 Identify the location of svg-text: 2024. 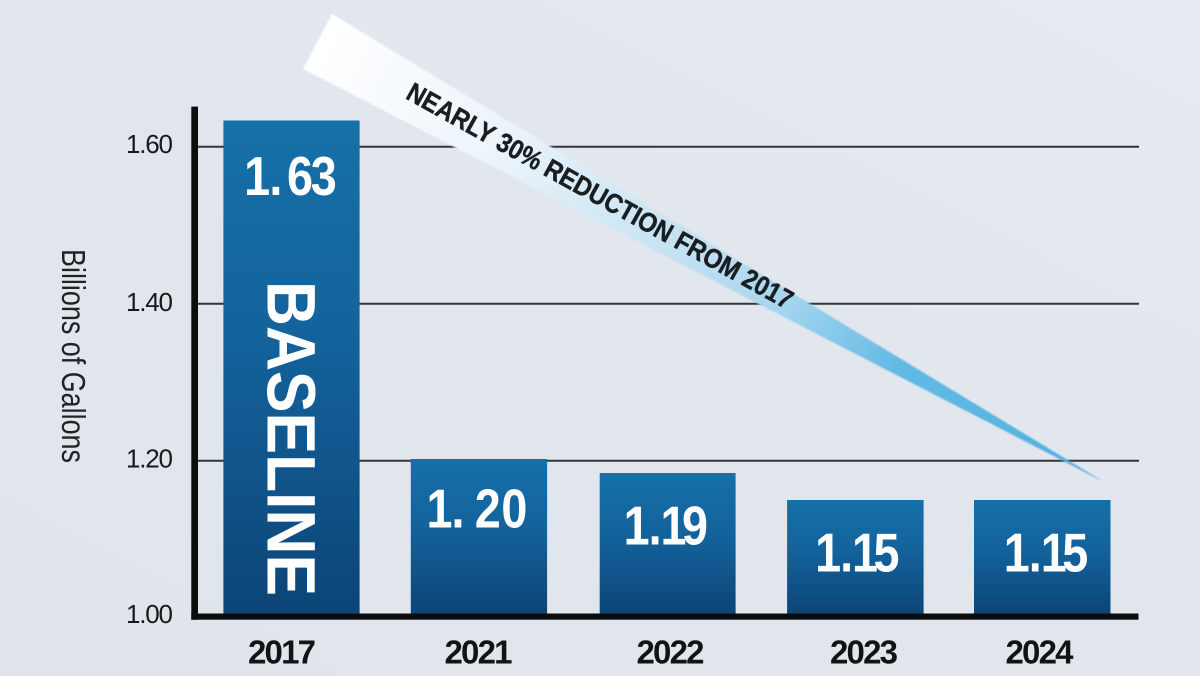
(1040, 651).